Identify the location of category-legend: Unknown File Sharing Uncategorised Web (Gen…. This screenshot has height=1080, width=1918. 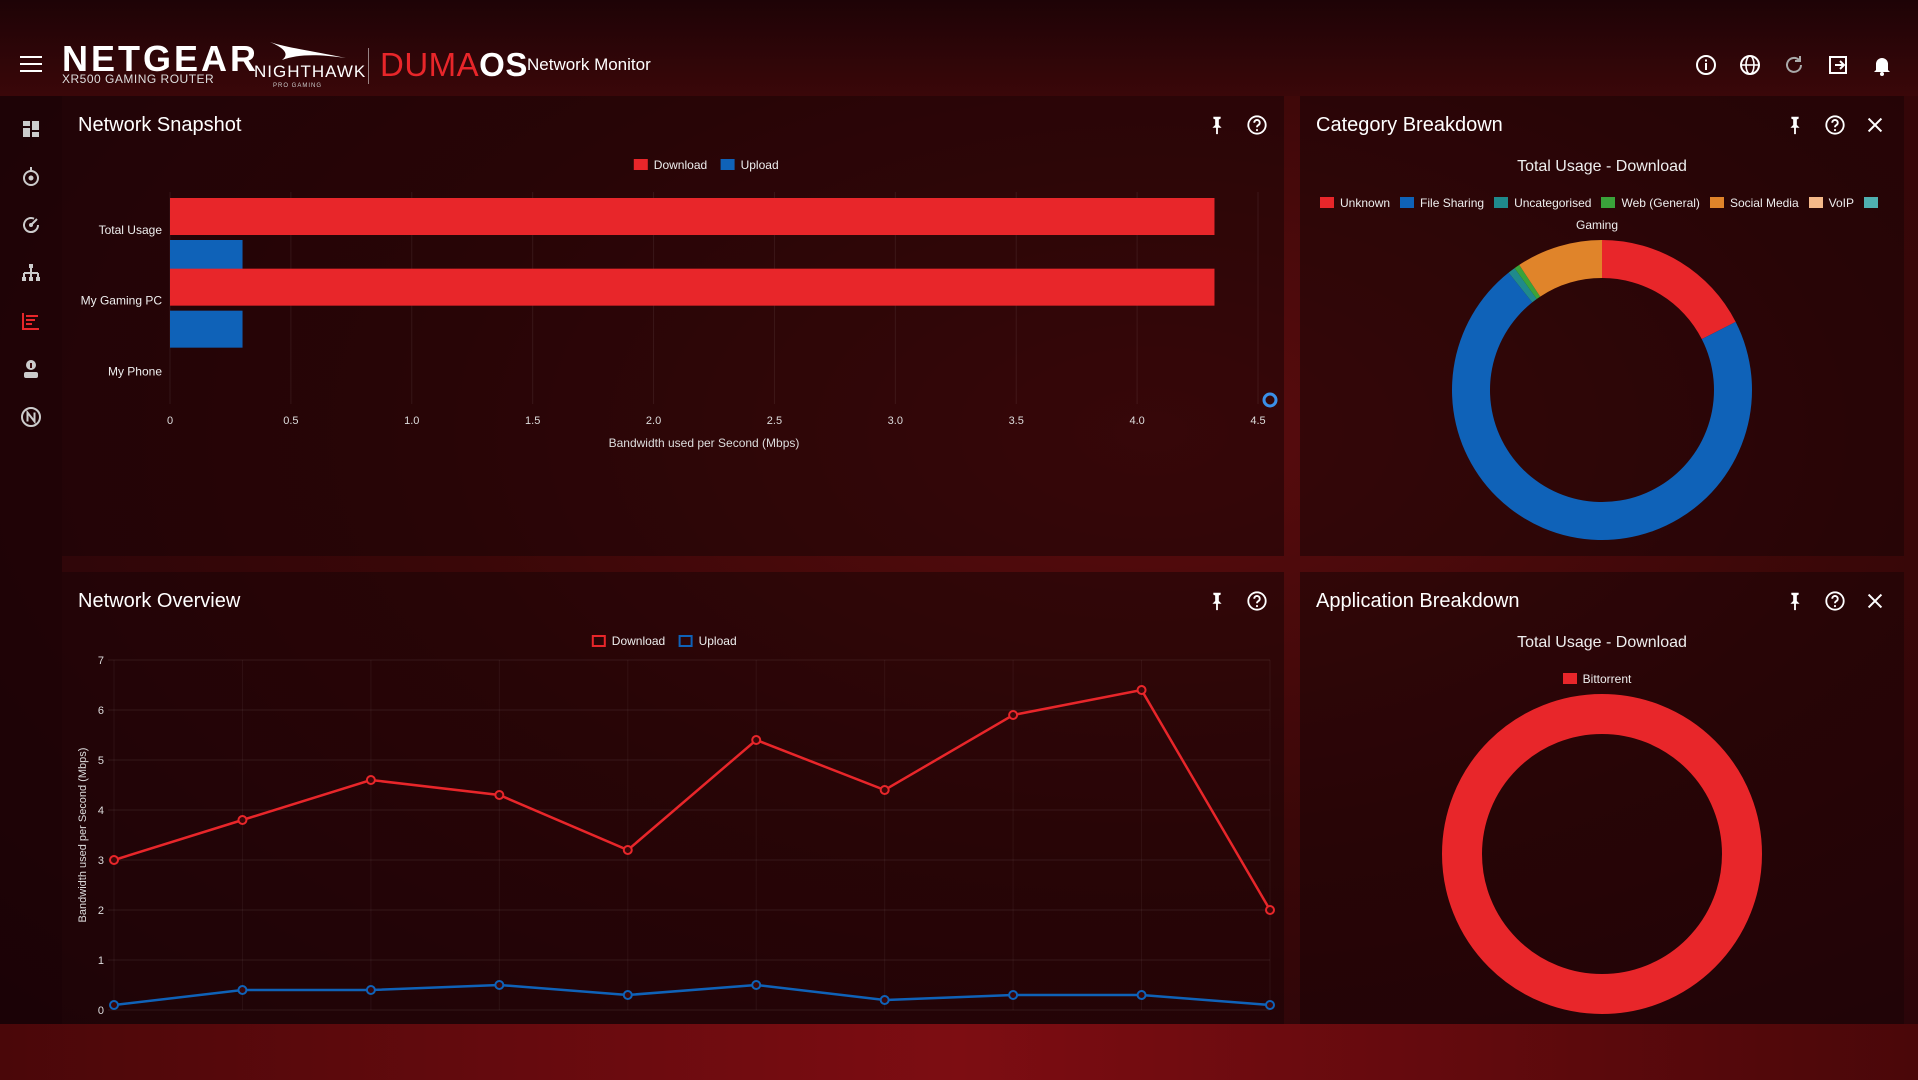
(1602, 214).